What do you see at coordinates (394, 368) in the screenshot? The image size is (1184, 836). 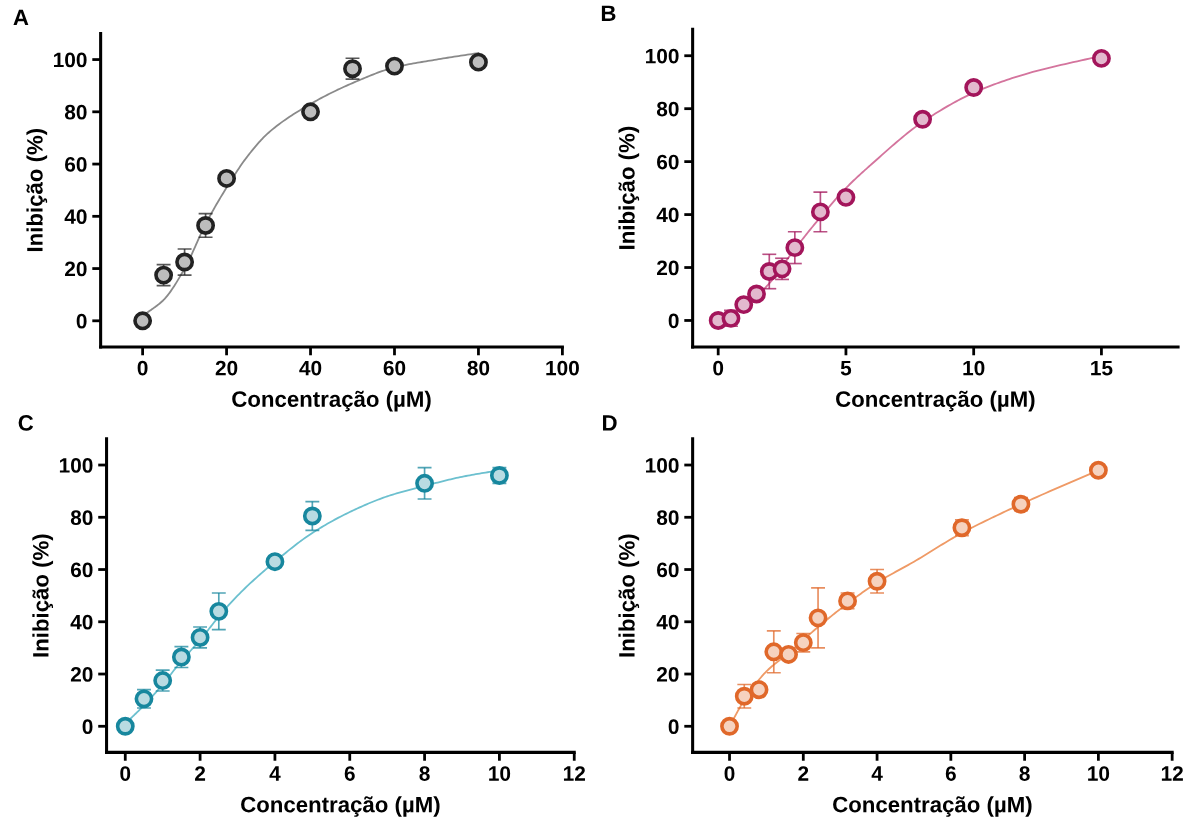 I see `x-tick-label: 60` at bounding box center [394, 368].